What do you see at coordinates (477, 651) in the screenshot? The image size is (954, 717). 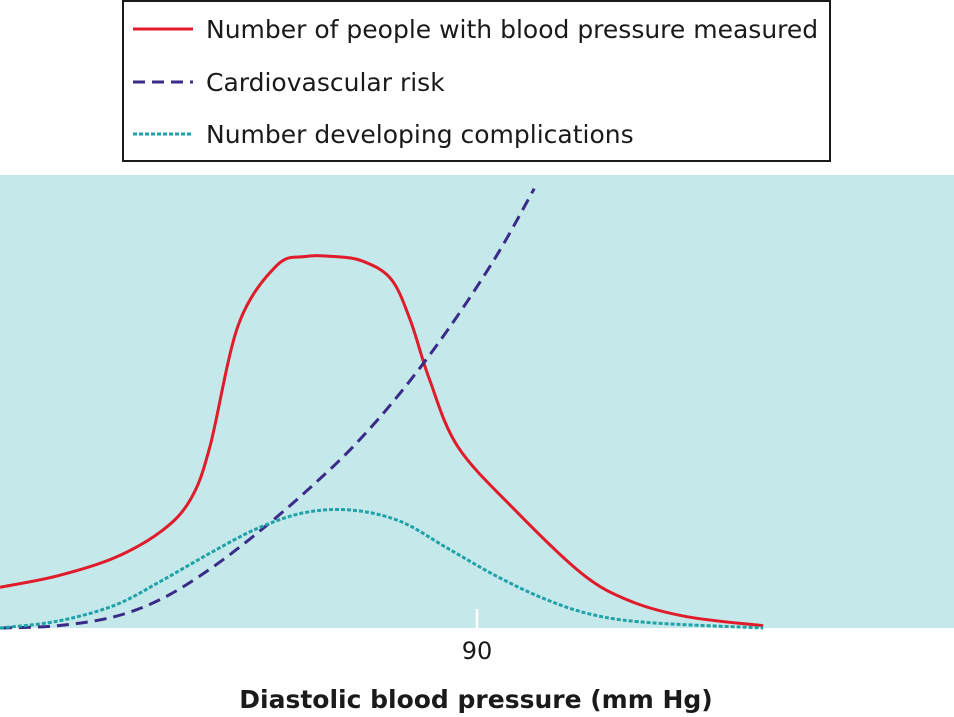 I see `x-tick-label-90: 90` at bounding box center [477, 651].